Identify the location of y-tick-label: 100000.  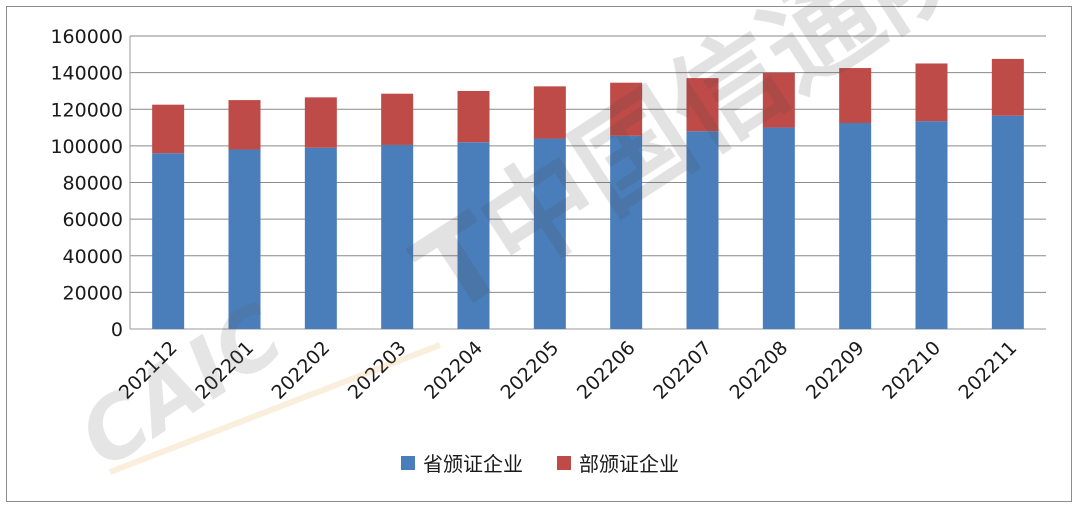
(86, 147).